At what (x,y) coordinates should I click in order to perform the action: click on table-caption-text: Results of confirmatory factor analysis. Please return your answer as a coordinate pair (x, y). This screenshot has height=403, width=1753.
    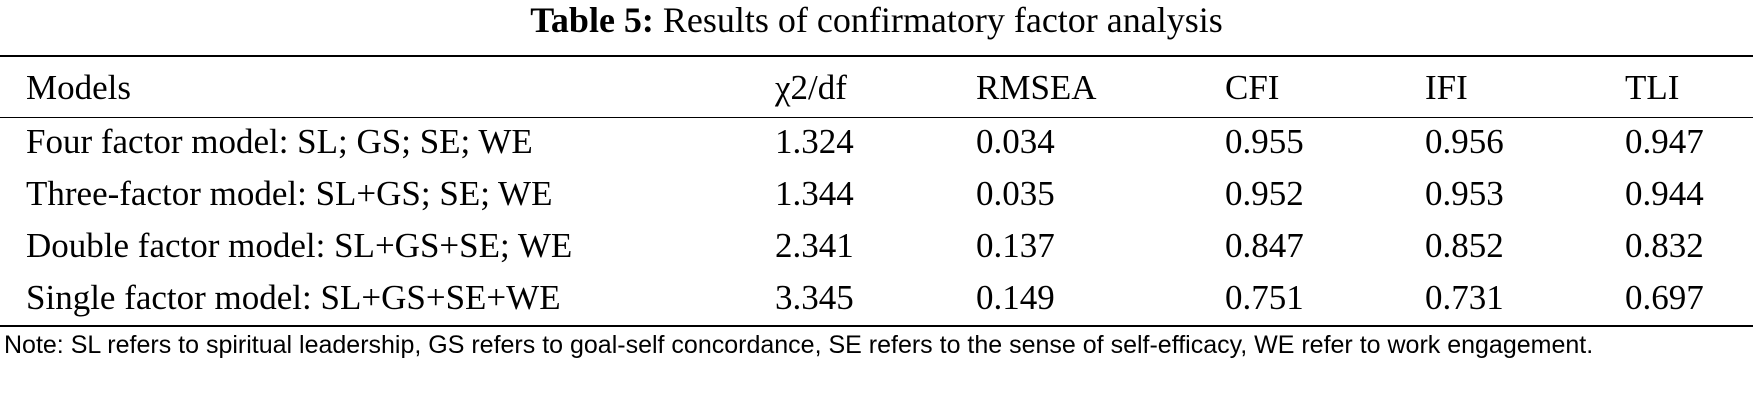
    Looking at the image, I should click on (942, 20).